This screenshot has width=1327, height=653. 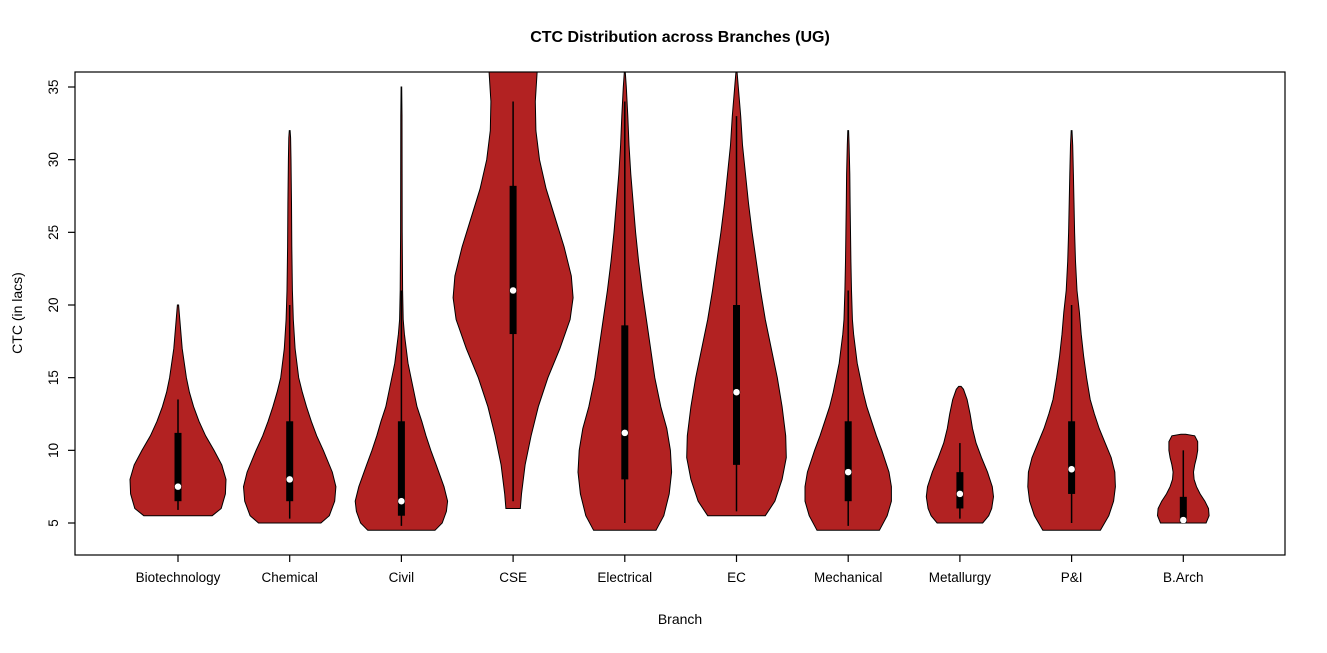 I want to click on median-dot-Electrical, so click(x=625, y=433).